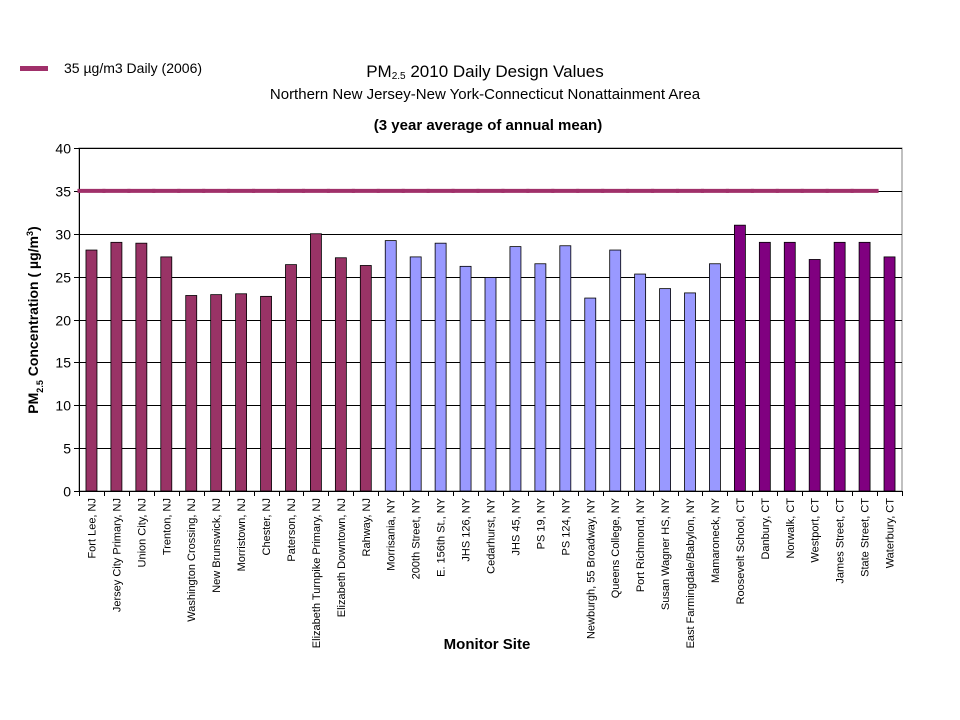  Describe the element at coordinates (34, 68) in the screenshot. I see `legend-line-swatch` at that location.